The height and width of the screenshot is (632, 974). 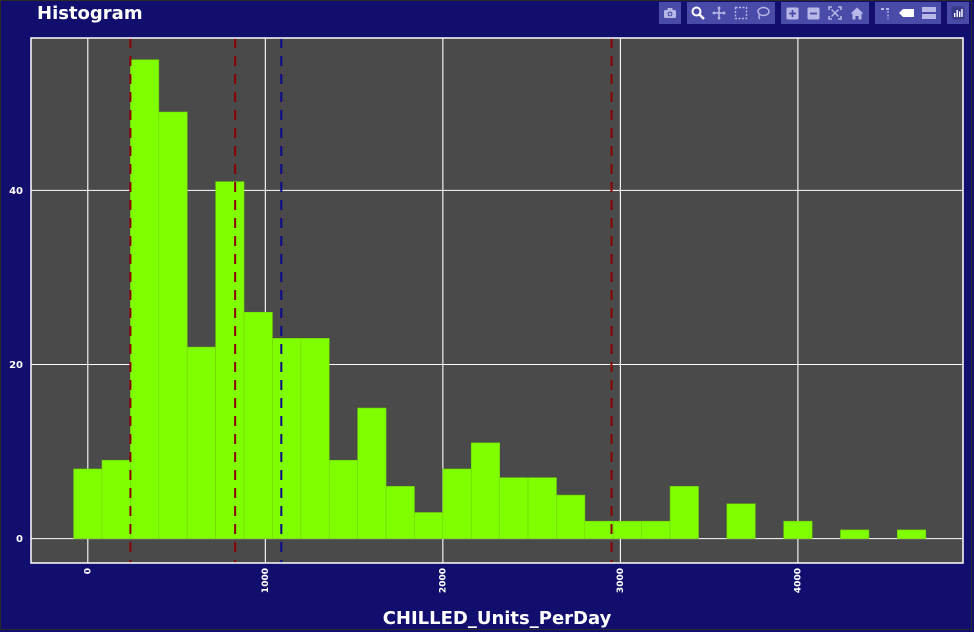 What do you see at coordinates (886, 13) in the screenshot?
I see `spike-lines-icon` at bounding box center [886, 13].